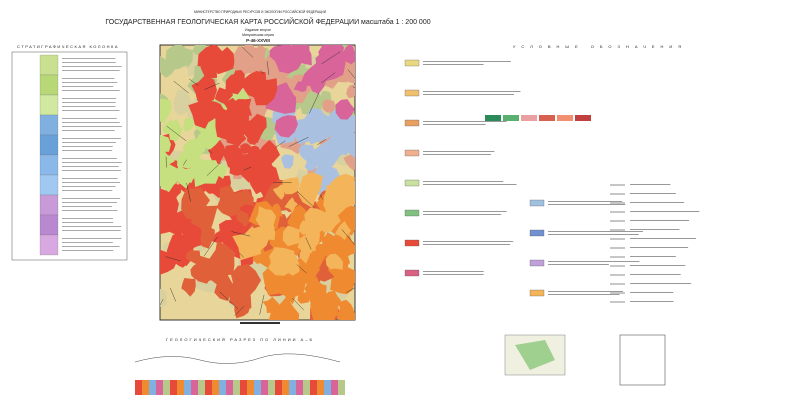 This screenshot has width=800, height=418. What do you see at coordinates (258, 30) in the screenshot?
I see `edition: Издание второе` at bounding box center [258, 30].